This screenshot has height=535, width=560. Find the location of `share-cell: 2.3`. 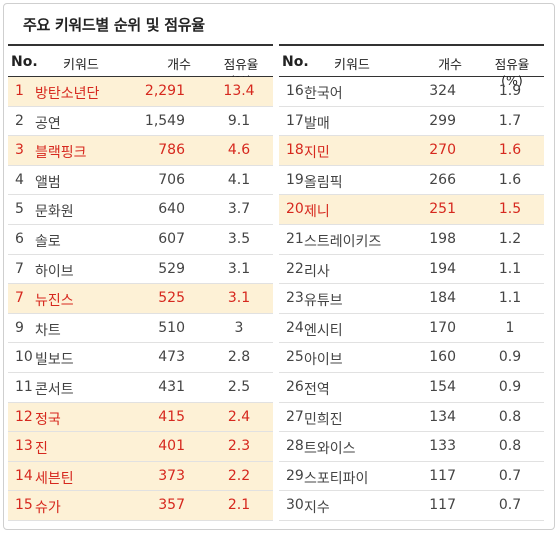

share-cell: 2.3 is located at coordinates (239, 446).